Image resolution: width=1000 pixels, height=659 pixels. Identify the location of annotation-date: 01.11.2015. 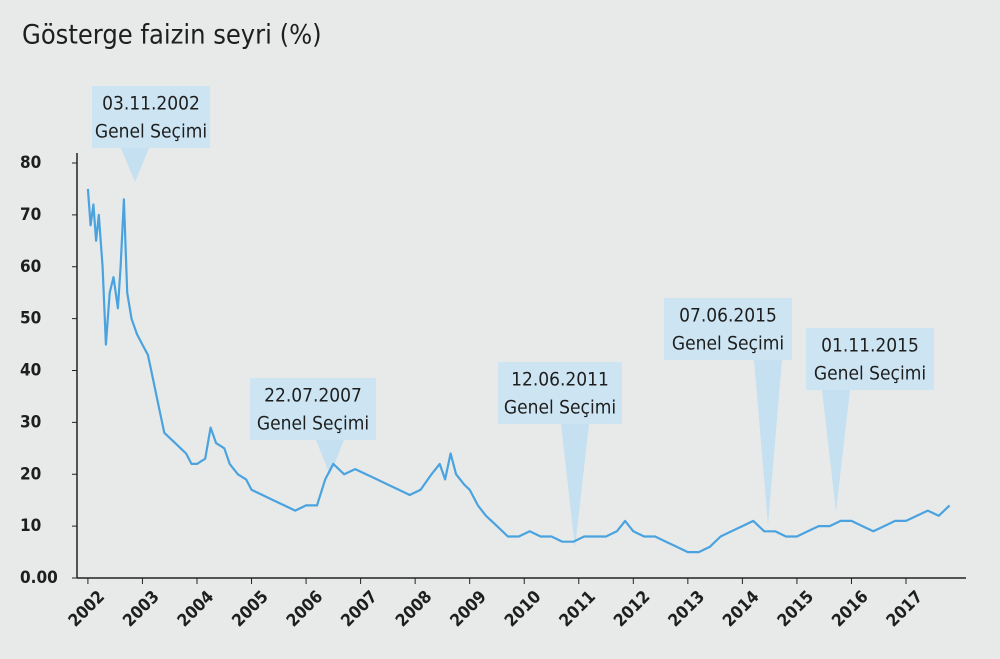
(870, 346).